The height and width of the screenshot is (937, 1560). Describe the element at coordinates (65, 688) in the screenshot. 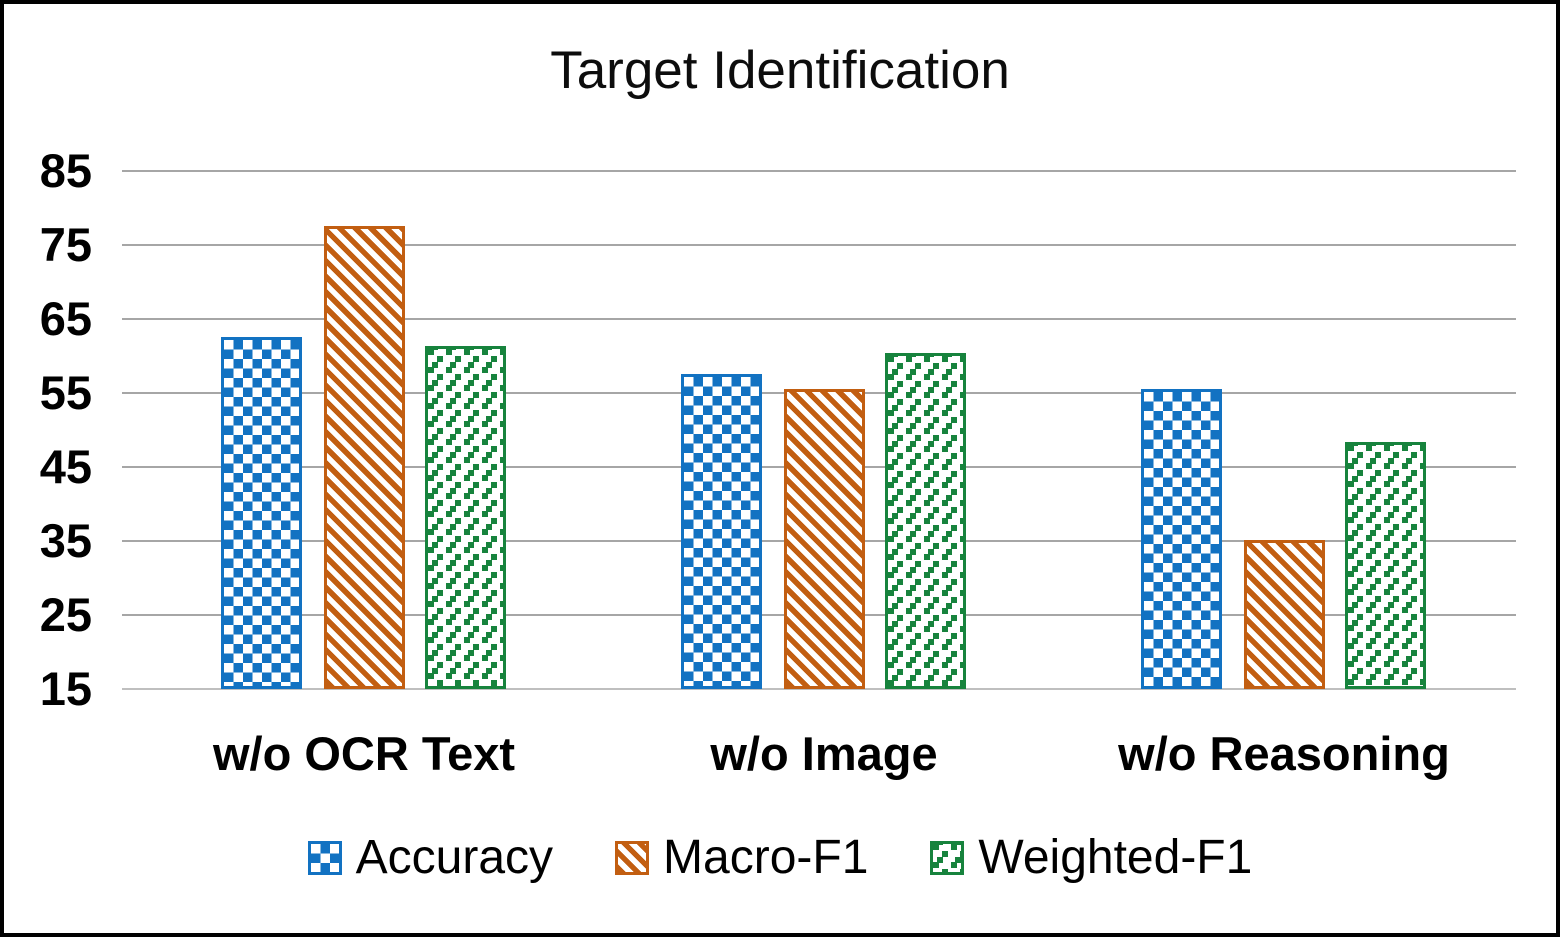

I see `y-tick-label-15: 15` at that location.